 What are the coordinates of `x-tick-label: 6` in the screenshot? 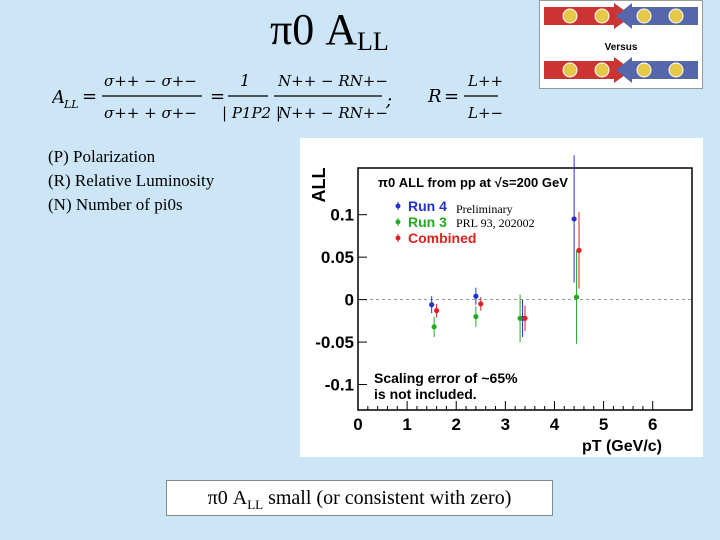 It's located at (652, 424).